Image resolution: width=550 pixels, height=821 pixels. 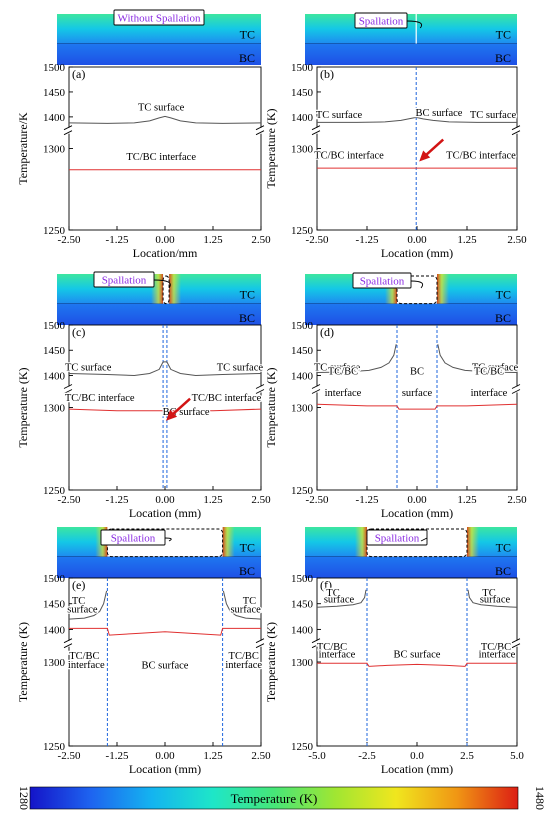 I want to click on colorbar-gradient, so click(x=274, y=798).